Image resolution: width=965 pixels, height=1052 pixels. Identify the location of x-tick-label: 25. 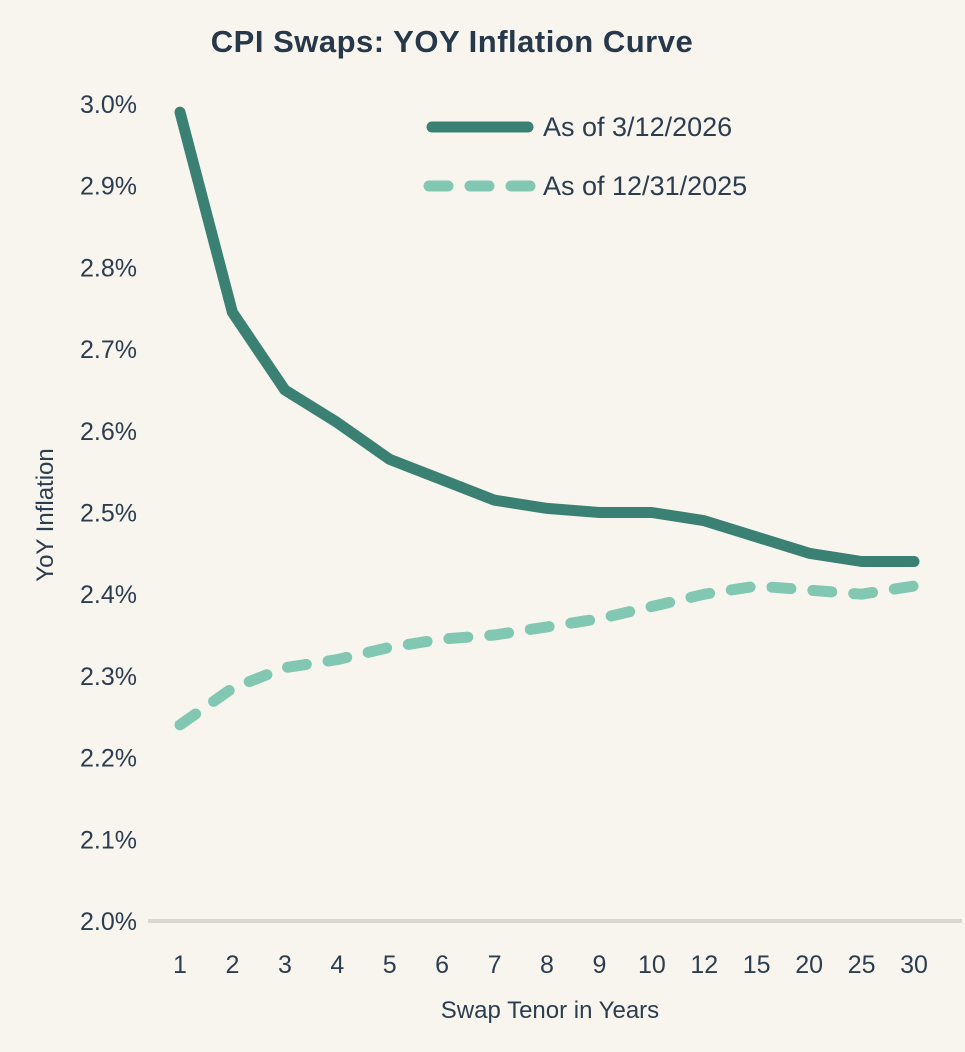
(862, 965).